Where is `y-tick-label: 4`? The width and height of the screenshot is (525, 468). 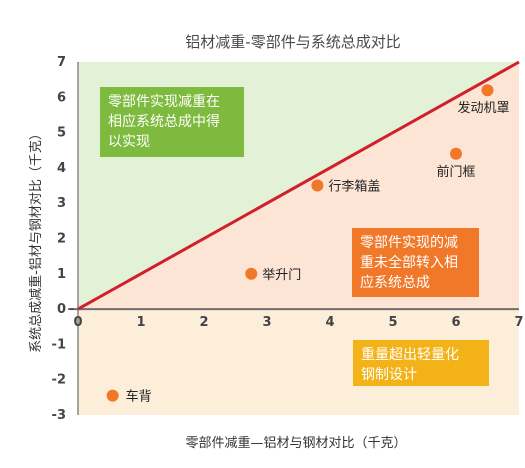
y-tick-label: 4 is located at coordinates (61, 168).